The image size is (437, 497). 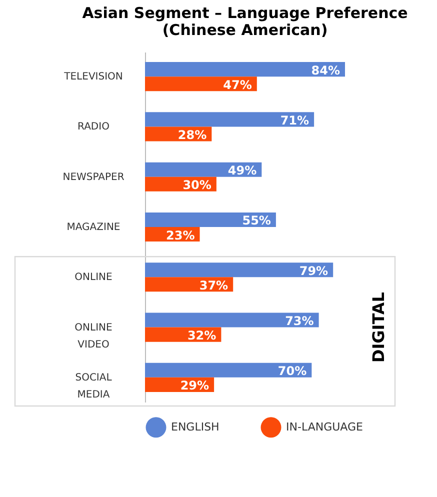 What do you see at coordinates (93, 336) in the screenshot?
I see `y-tick-label: ONLINE VIDEO` at bounding box center [93, 336].